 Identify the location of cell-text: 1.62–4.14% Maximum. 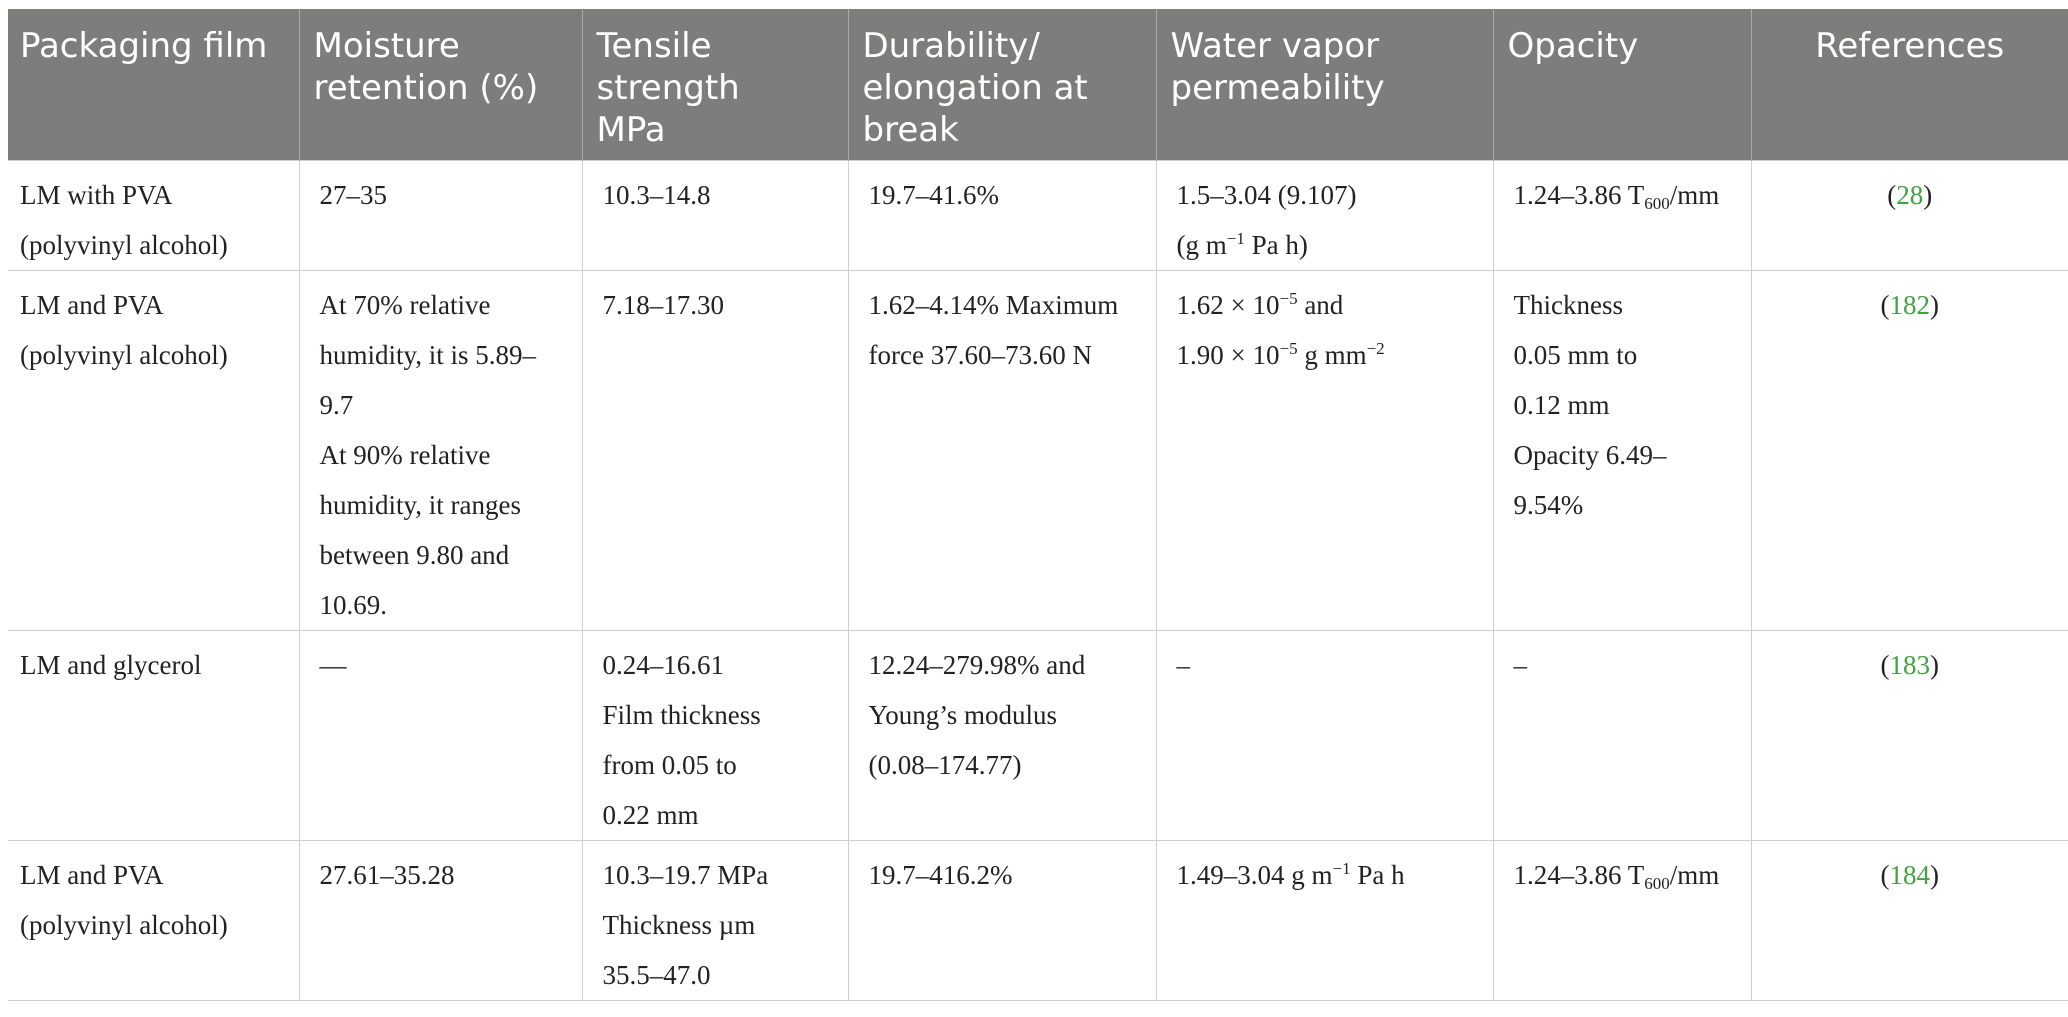
(993, 304).